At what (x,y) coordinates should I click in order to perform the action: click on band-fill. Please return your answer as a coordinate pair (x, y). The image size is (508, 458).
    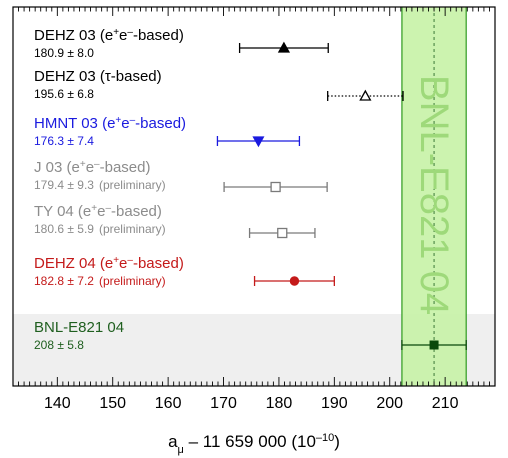
    Looking at the image, I should click on (434, 196).